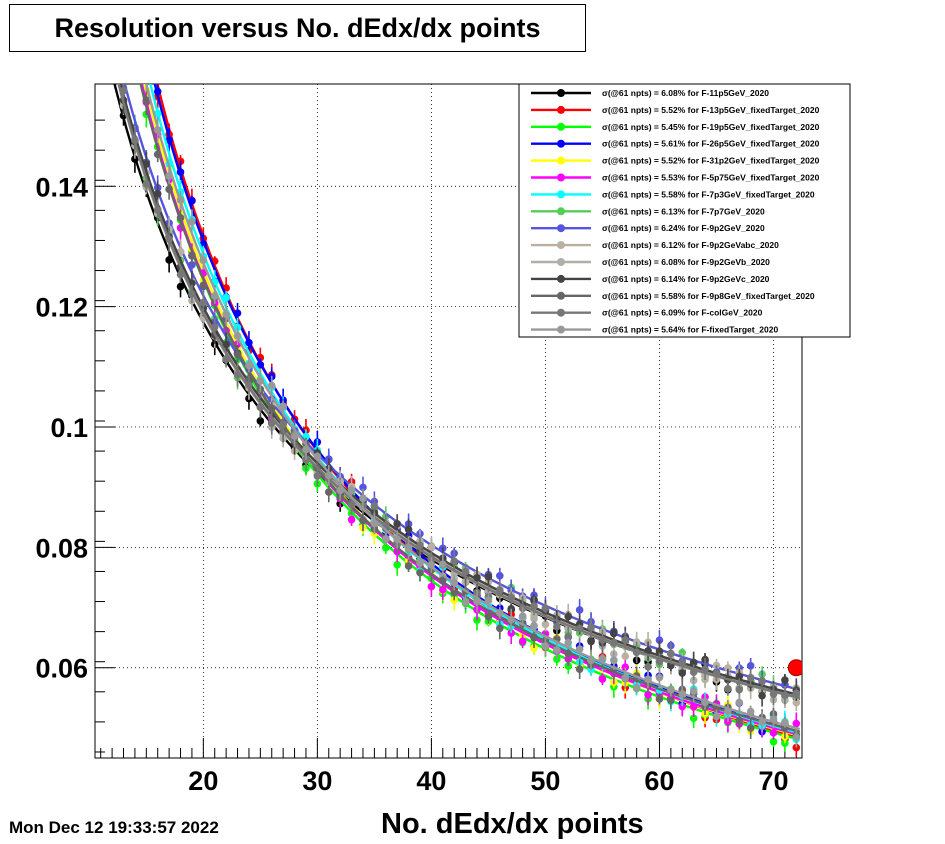 This screenshot has width=945, height=844. Describe the element at coordinates (69, 428) in the screenshot. I see `y-tick-label: 0.1` at that location.